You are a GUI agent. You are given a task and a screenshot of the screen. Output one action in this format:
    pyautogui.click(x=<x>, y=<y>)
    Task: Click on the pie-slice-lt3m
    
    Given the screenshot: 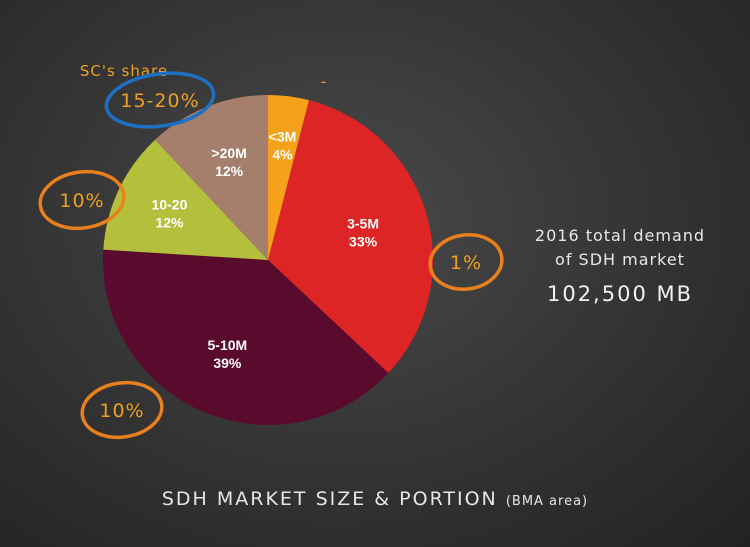 What is the action you would take?
    pyautogui.click(x=289, y=177)
    